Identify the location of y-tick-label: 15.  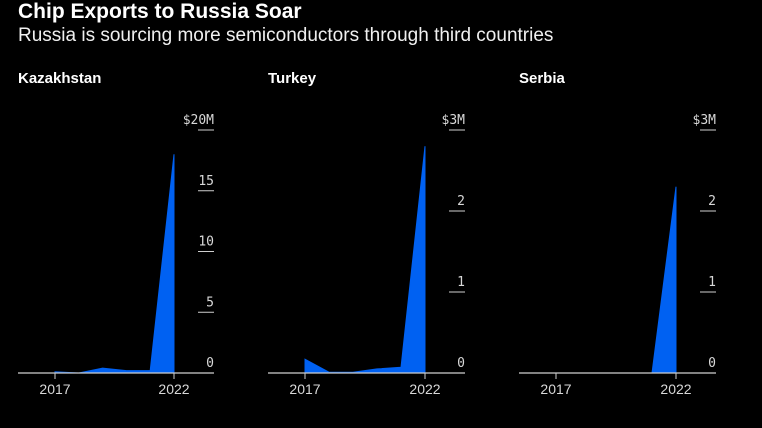
(206, 181).